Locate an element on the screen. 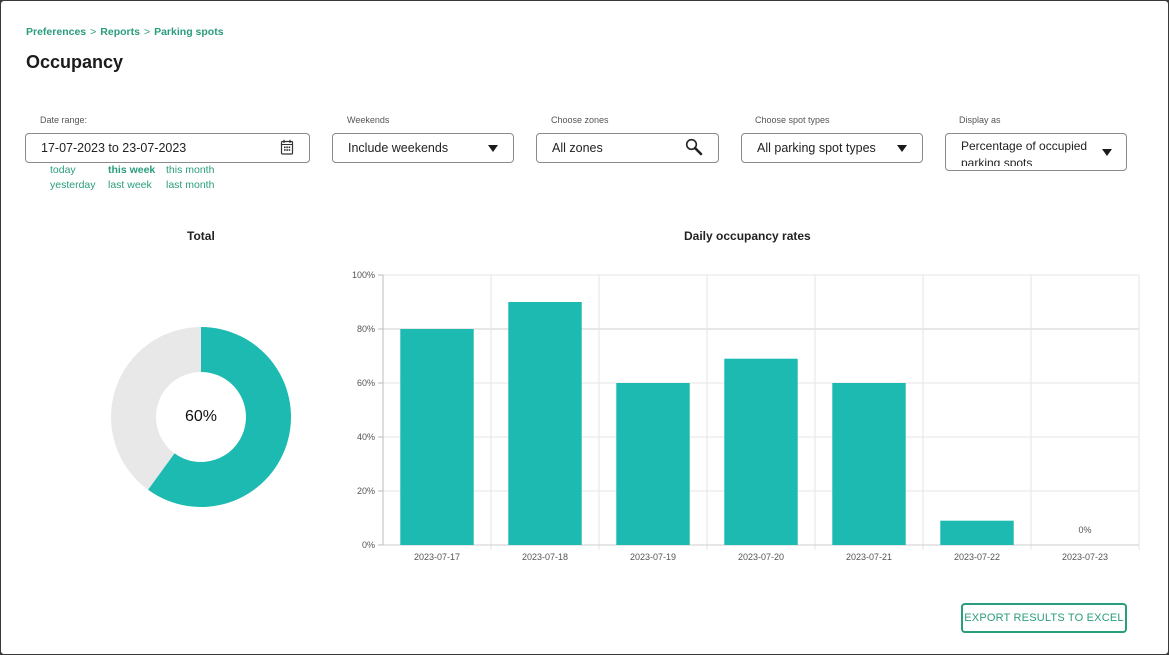  x-tick-label: 2023-07-20 is located at coordinates (761, 557).